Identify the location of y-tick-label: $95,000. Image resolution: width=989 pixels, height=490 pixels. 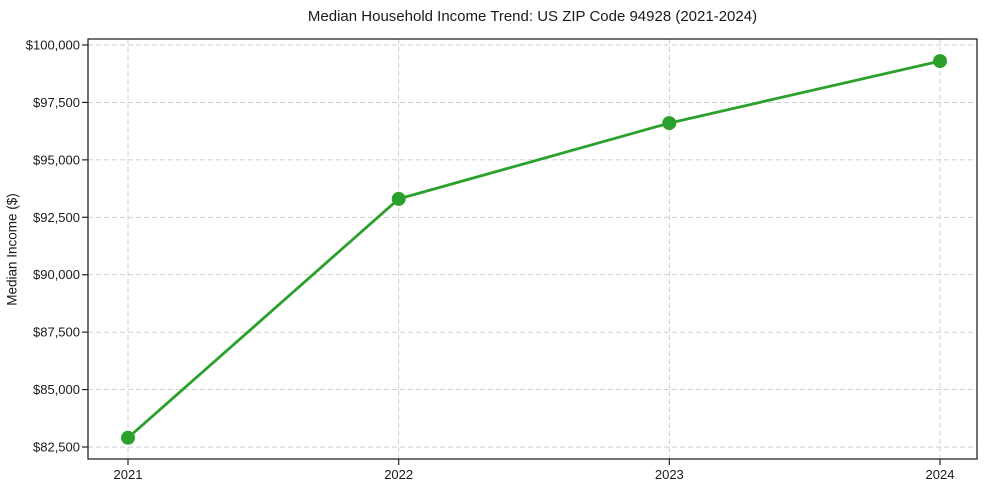
(56, 159).